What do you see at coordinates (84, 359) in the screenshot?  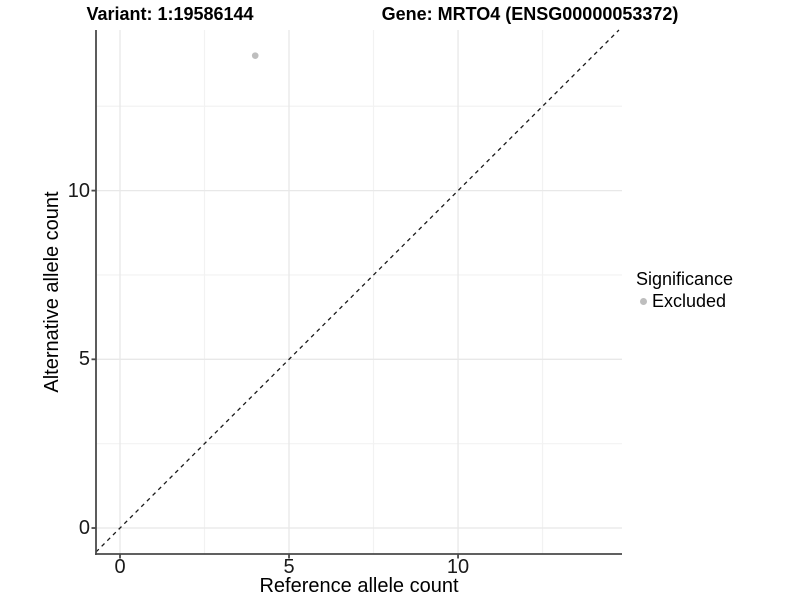 I see `y-tick-label: 5` at bounding box center [84, 359].